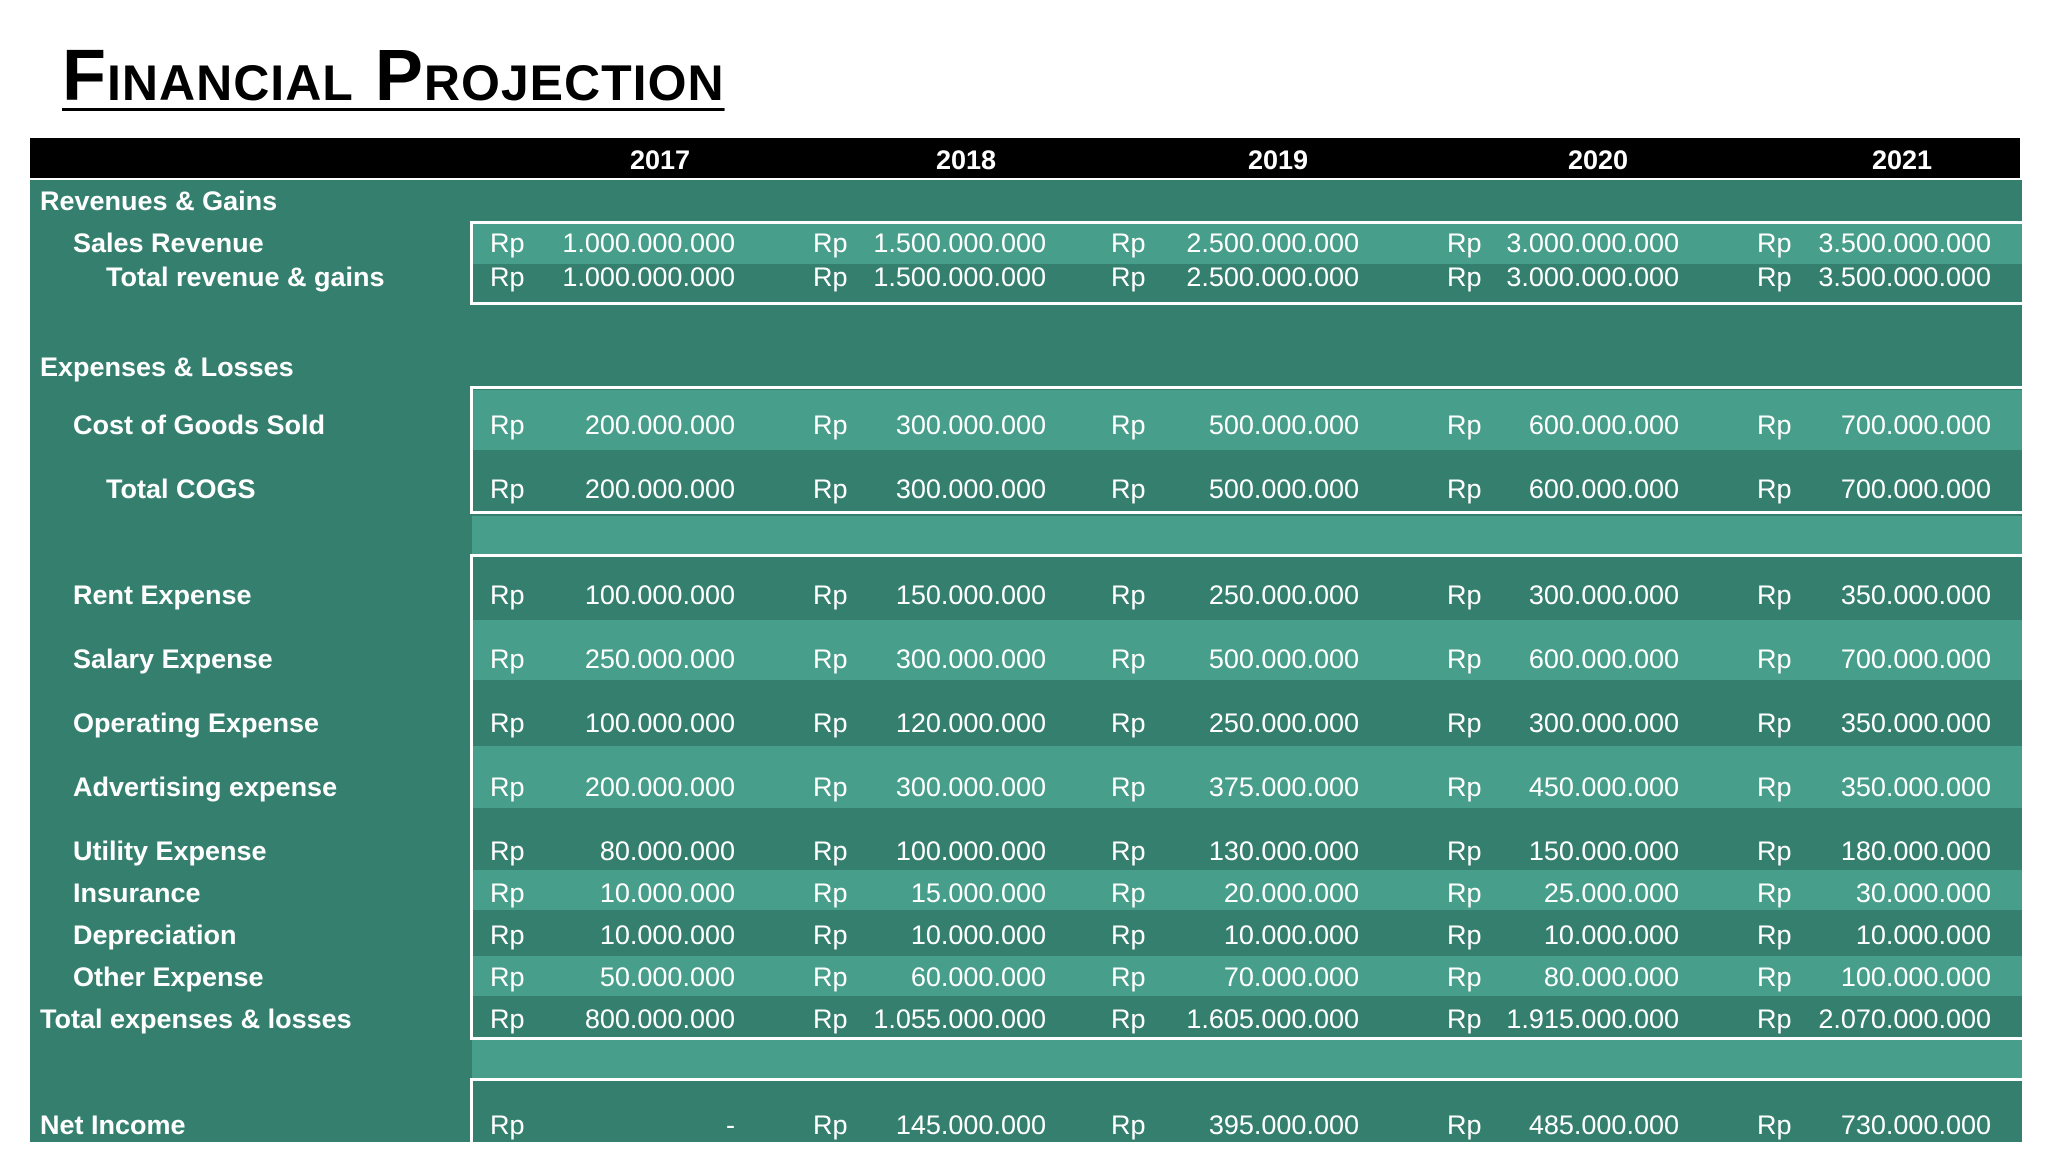 Image resolution: width=2048 pixels, height=1152 pixels. I want to click on value-cell-2017: 1.000.000.000, so click(648, 277).